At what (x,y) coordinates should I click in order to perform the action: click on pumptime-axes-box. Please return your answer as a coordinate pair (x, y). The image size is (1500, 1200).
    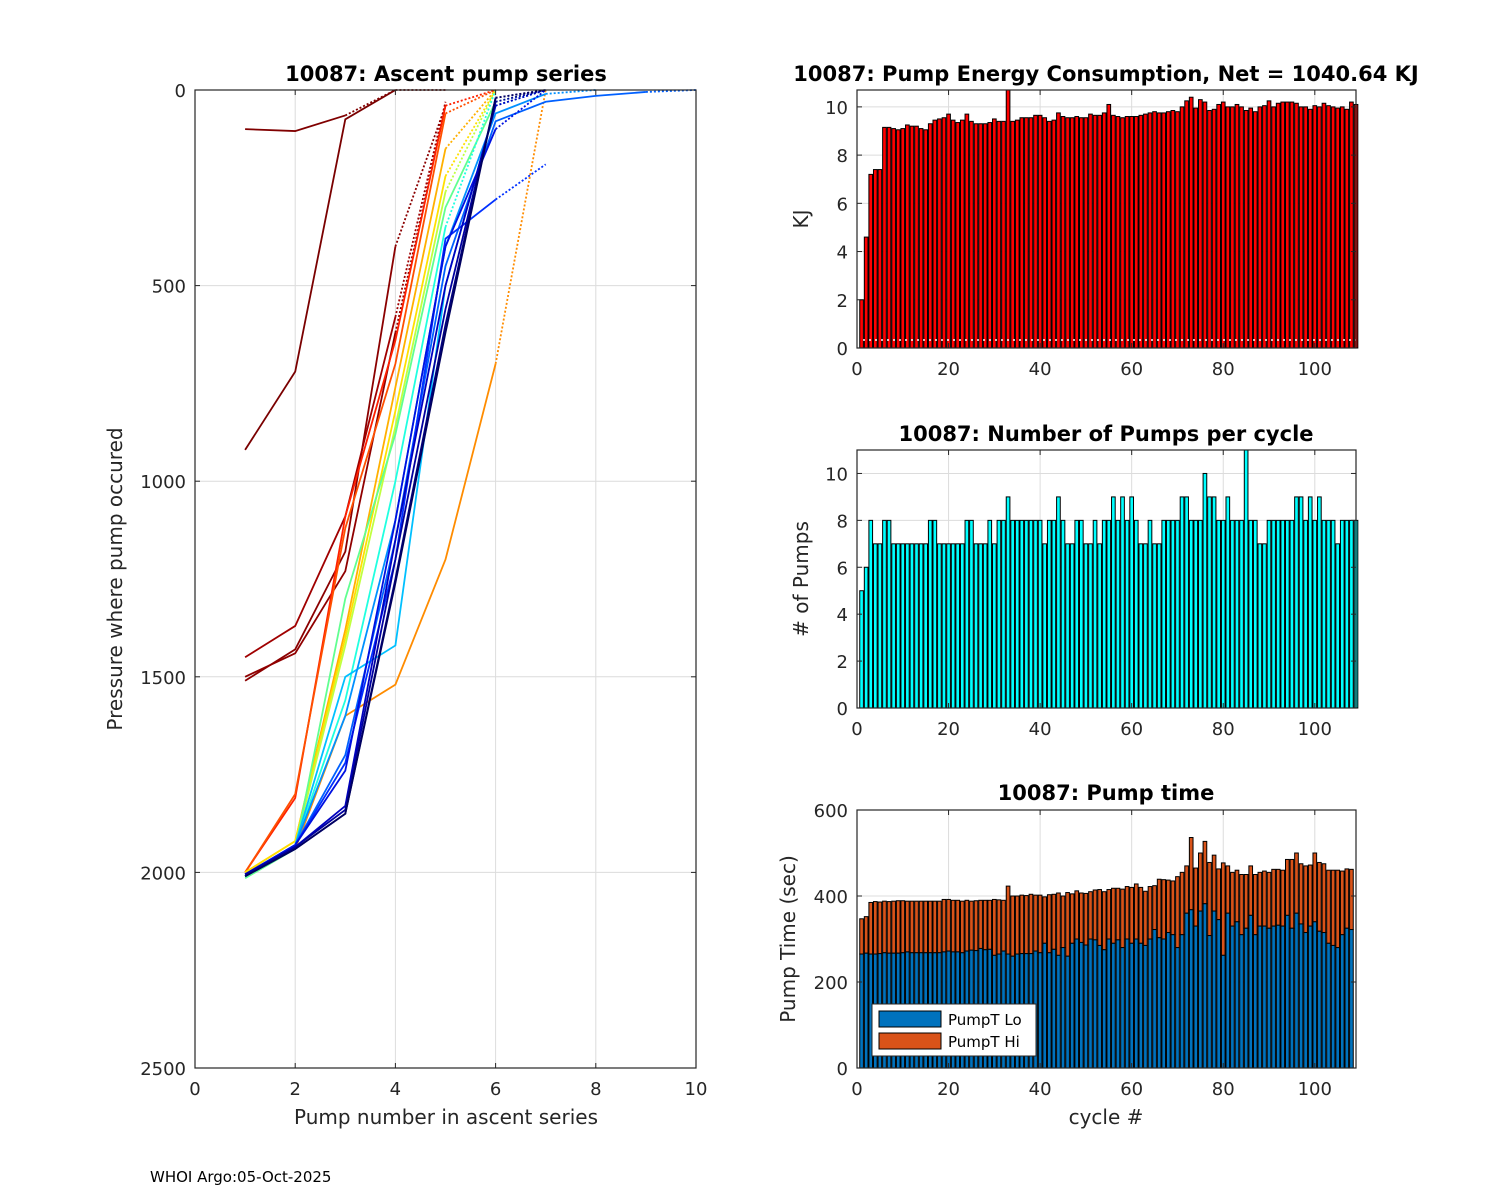
    Looking at the image, I should click on (1106, 939).